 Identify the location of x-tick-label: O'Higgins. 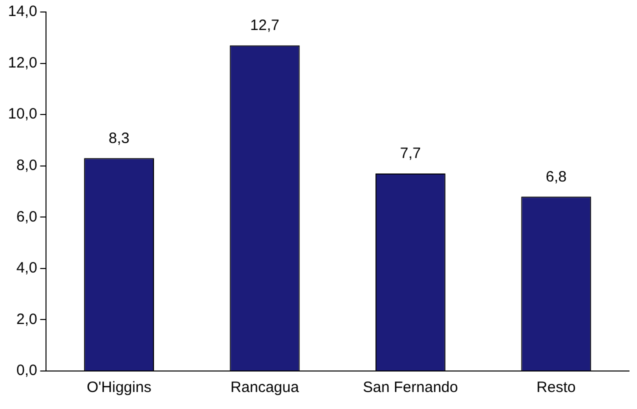
(119, 387).